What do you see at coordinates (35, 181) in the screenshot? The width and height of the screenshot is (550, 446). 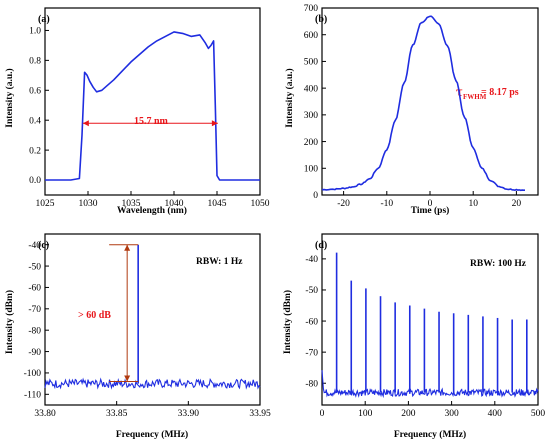 I see `y-tick-label-a: 0.0` at bounding box center [35, 181].